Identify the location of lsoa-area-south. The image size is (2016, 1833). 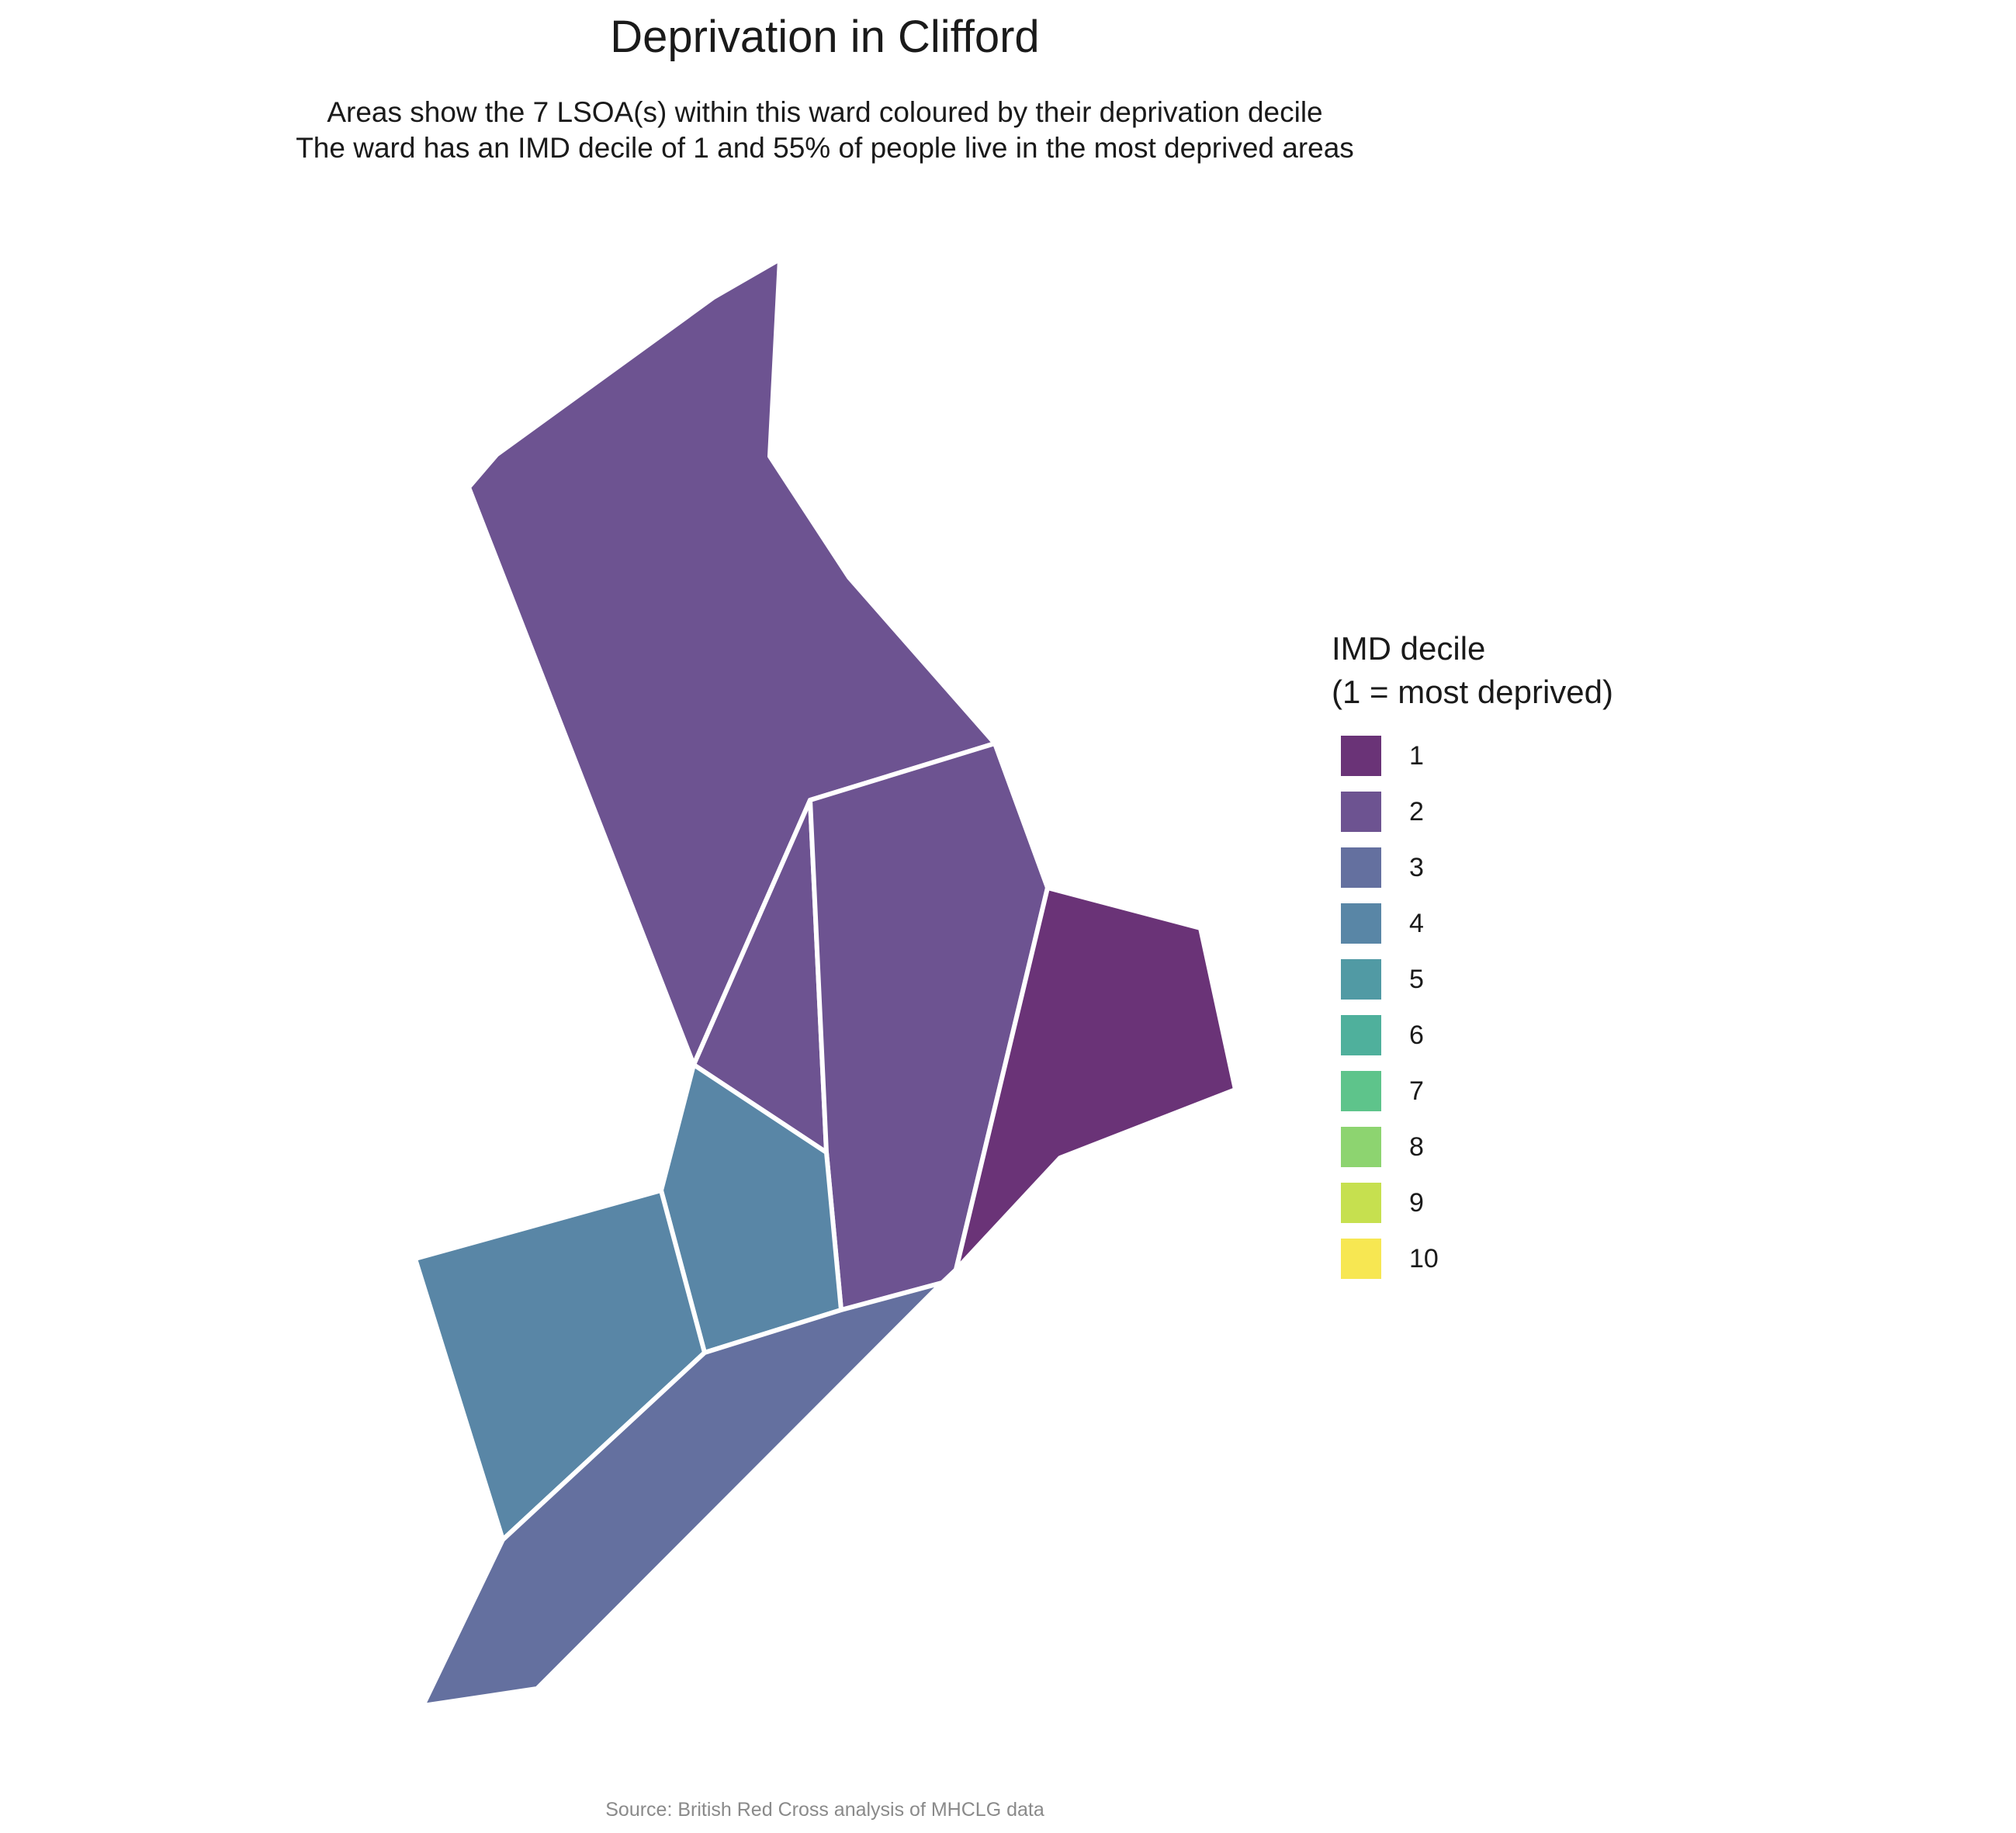
(683, 1494).